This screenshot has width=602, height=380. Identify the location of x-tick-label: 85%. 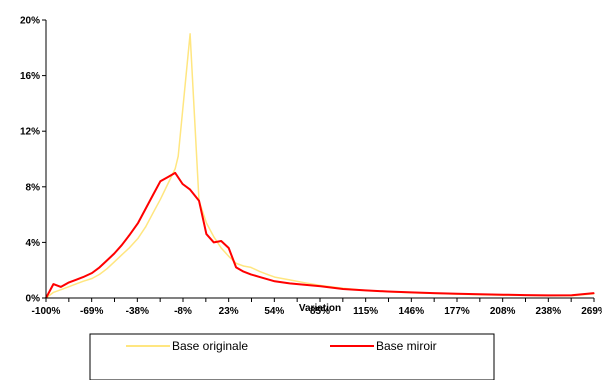
(320, 311).